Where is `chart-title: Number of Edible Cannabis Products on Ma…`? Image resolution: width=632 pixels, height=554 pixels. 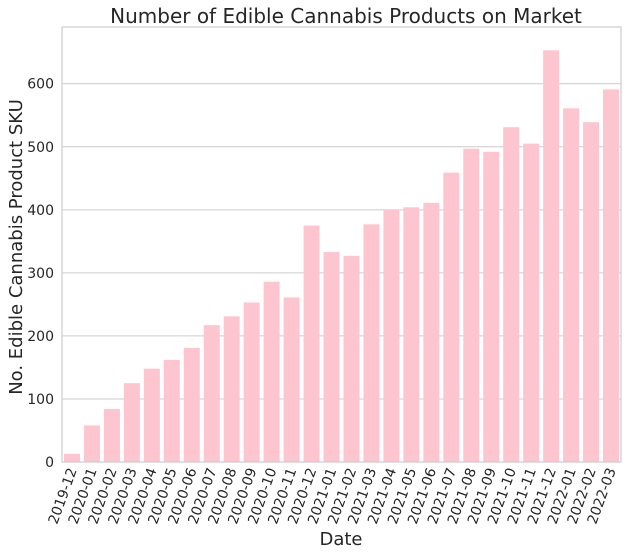
chart-title: Number of Edible Cannabis Products on Ma… is located at coordinates (346, 16).